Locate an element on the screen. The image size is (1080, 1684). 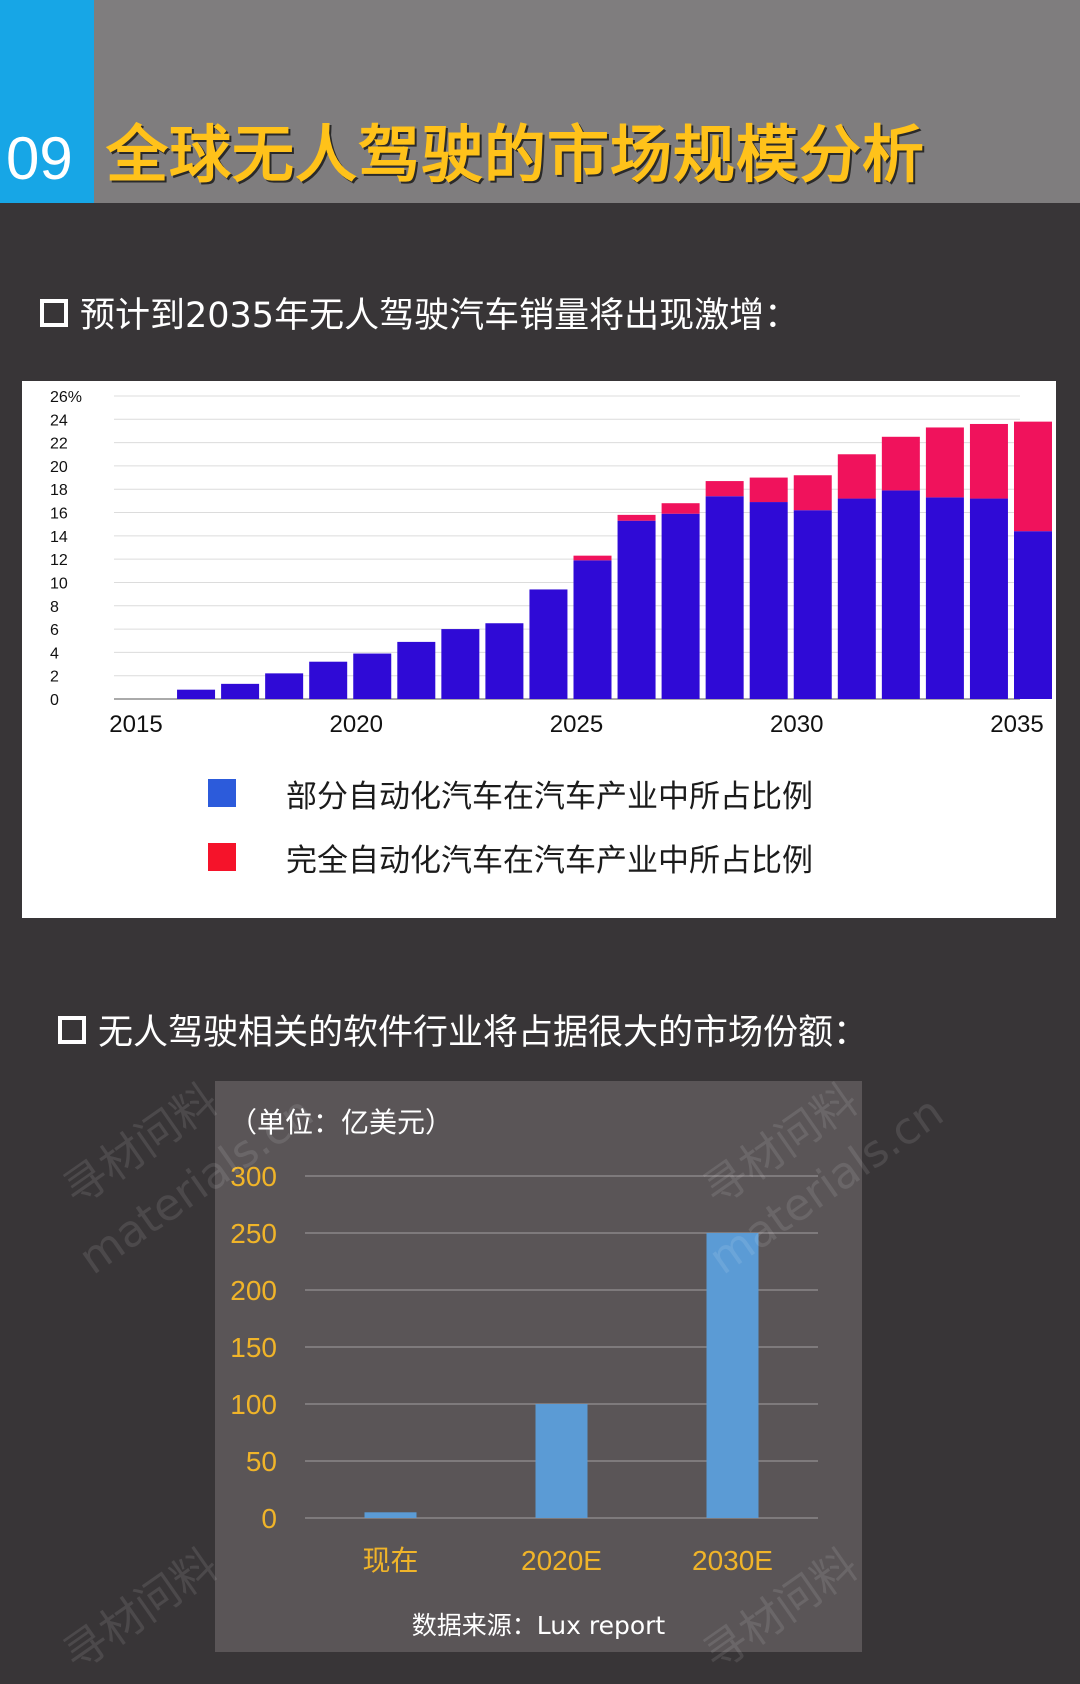
legend-label-full: 完全自动化汽车在汽车产业中所占比例 is located at coordinates (549, 860).